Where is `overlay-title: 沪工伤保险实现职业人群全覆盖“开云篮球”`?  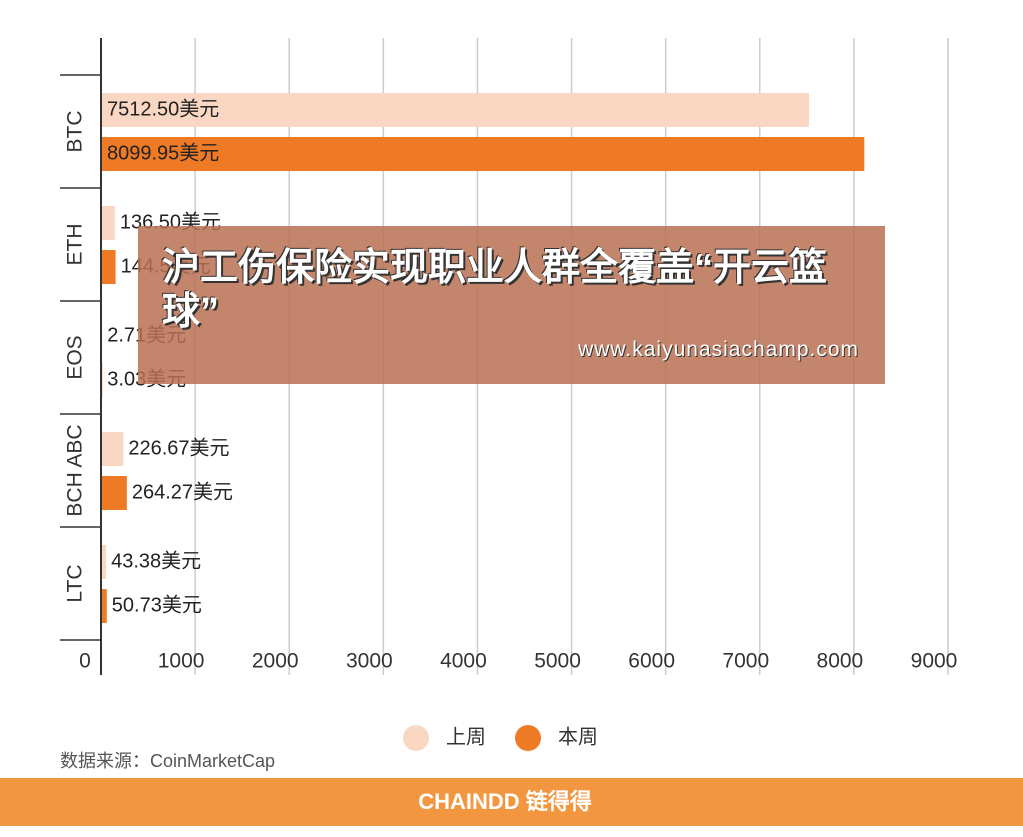
overlay-title: 沪工伤保险实现职业人群全覆盖“开云篮球” is located at coordinates (495, 290).